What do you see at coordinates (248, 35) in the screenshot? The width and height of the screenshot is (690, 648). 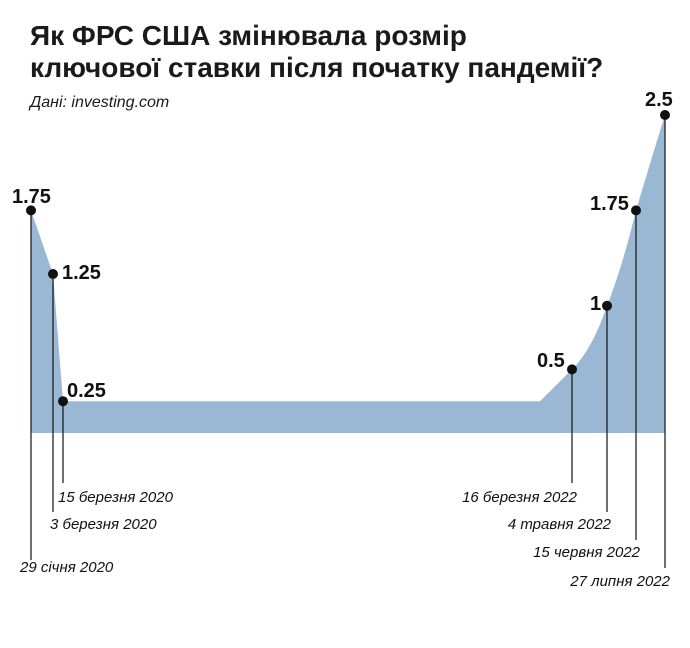 I see `chart-title-line-1: Як ФРС США змінювала розмір` at bounding box center [248, 35].